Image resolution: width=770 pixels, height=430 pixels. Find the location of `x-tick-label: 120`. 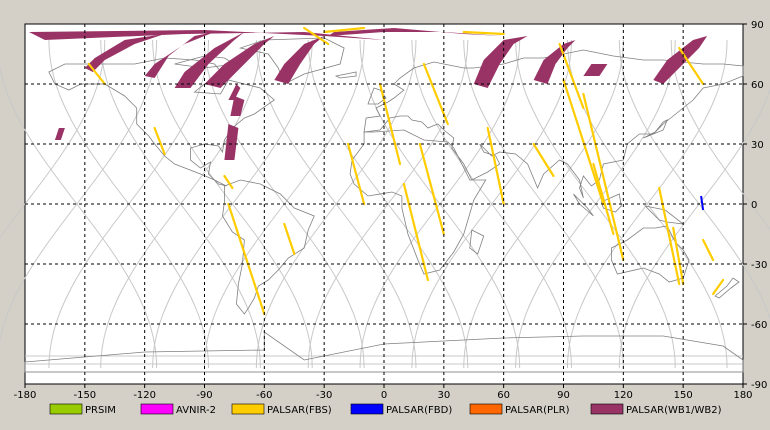

x-tick-label: 120 is located at coordinates (623, 395).